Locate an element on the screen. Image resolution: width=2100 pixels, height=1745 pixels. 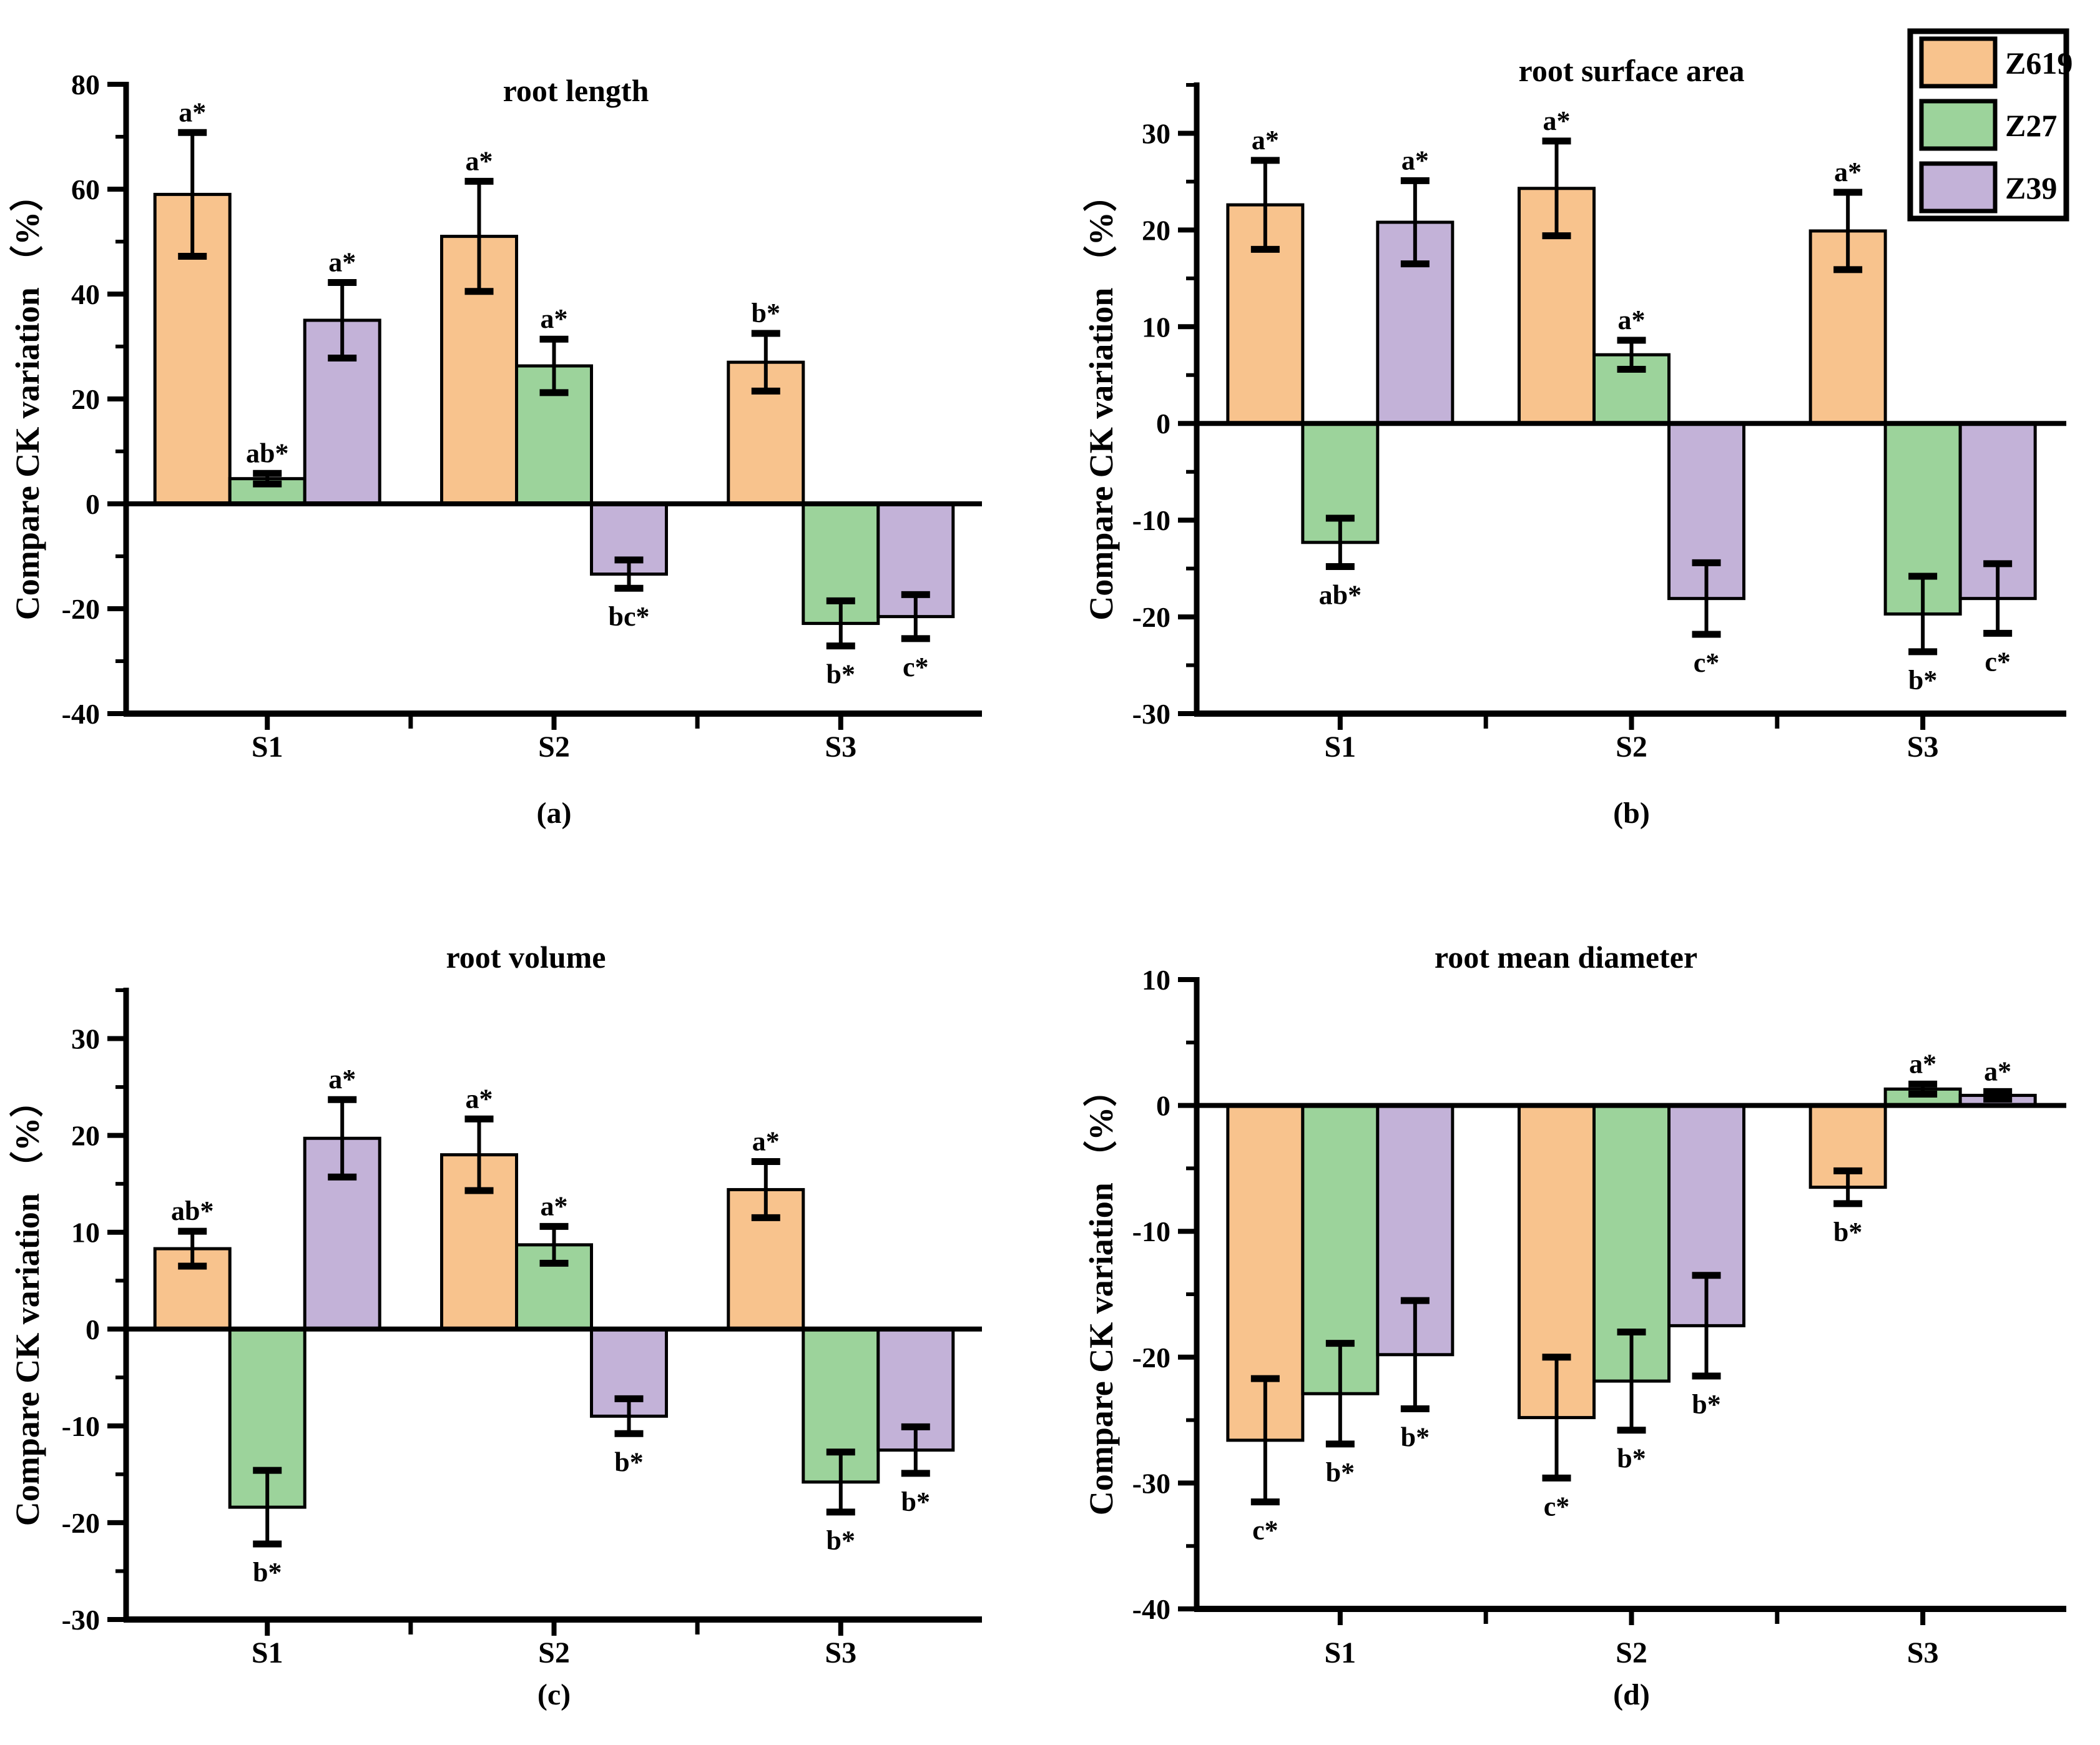
sig-label-Z27-S3: a* is located at coordinates (1922, 1063).